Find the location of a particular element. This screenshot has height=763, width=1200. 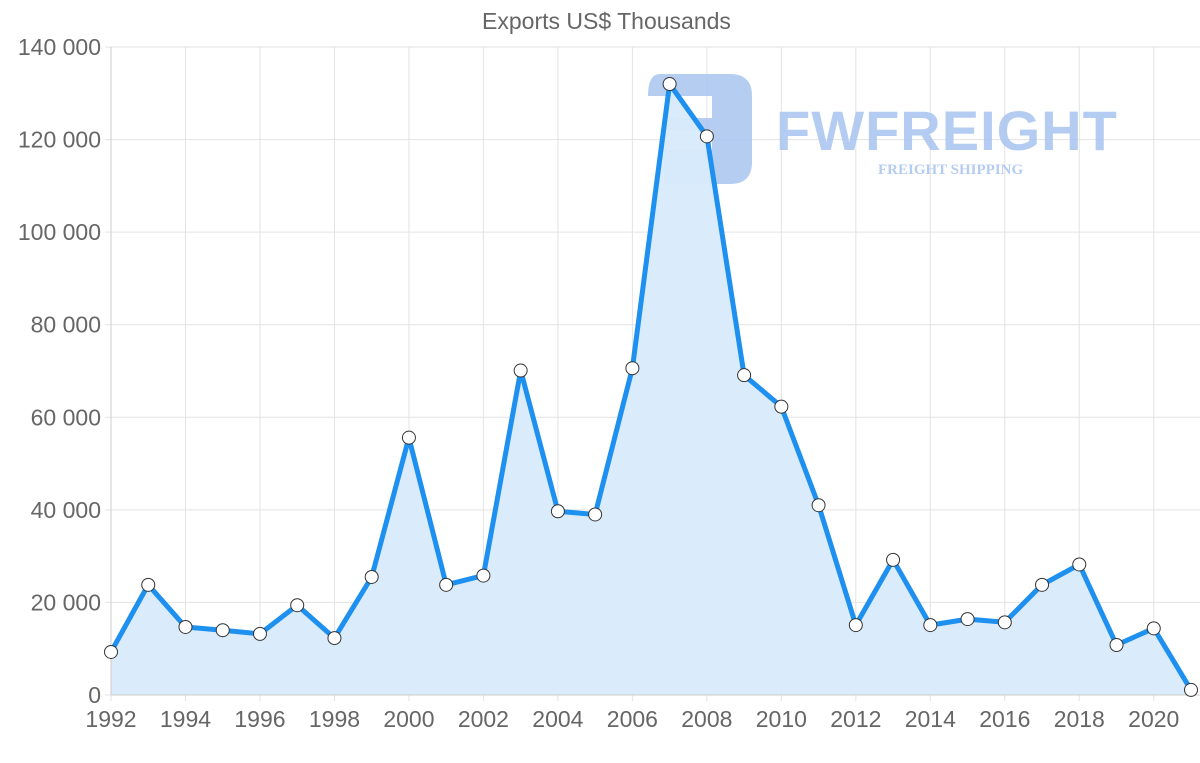

x-tick-label: 2014 is located at coordinates (930, 719).